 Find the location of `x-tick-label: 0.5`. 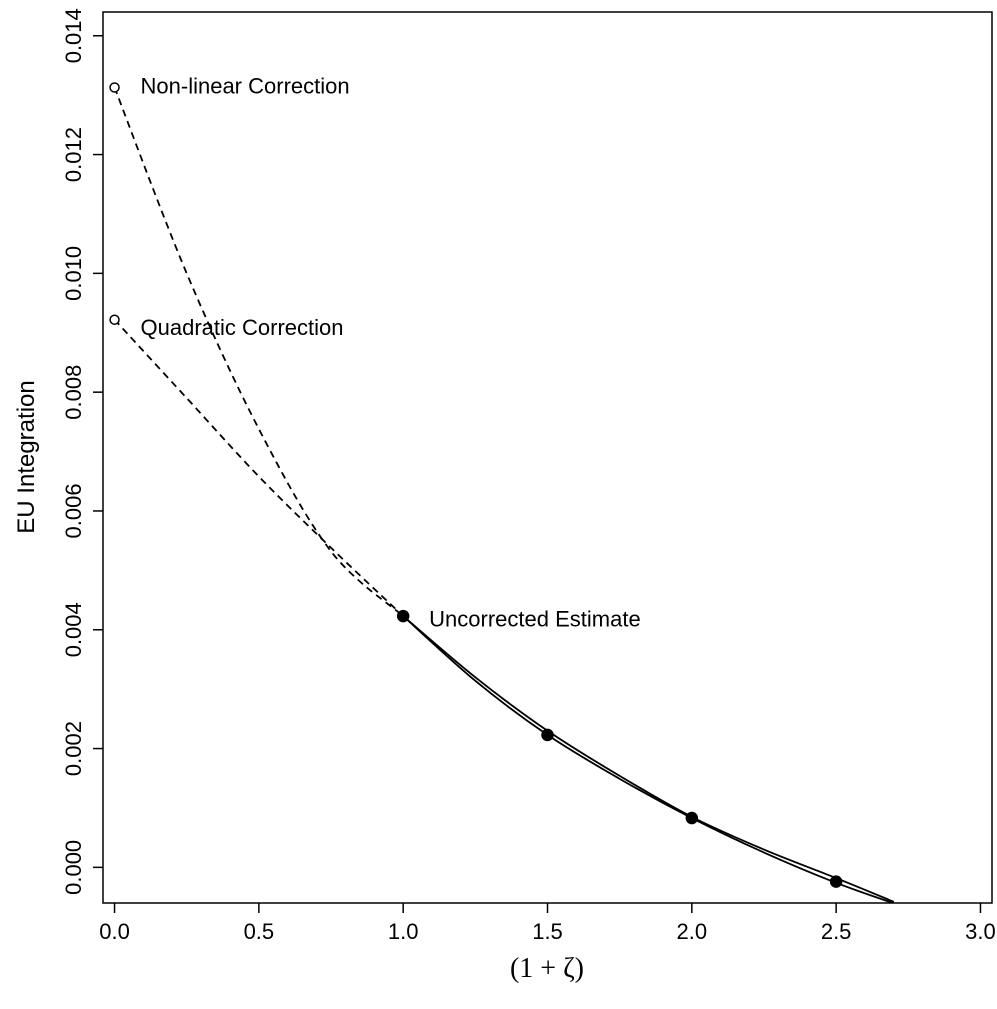

x-tick-label: 0.5 is located at coordinates (259, 931).